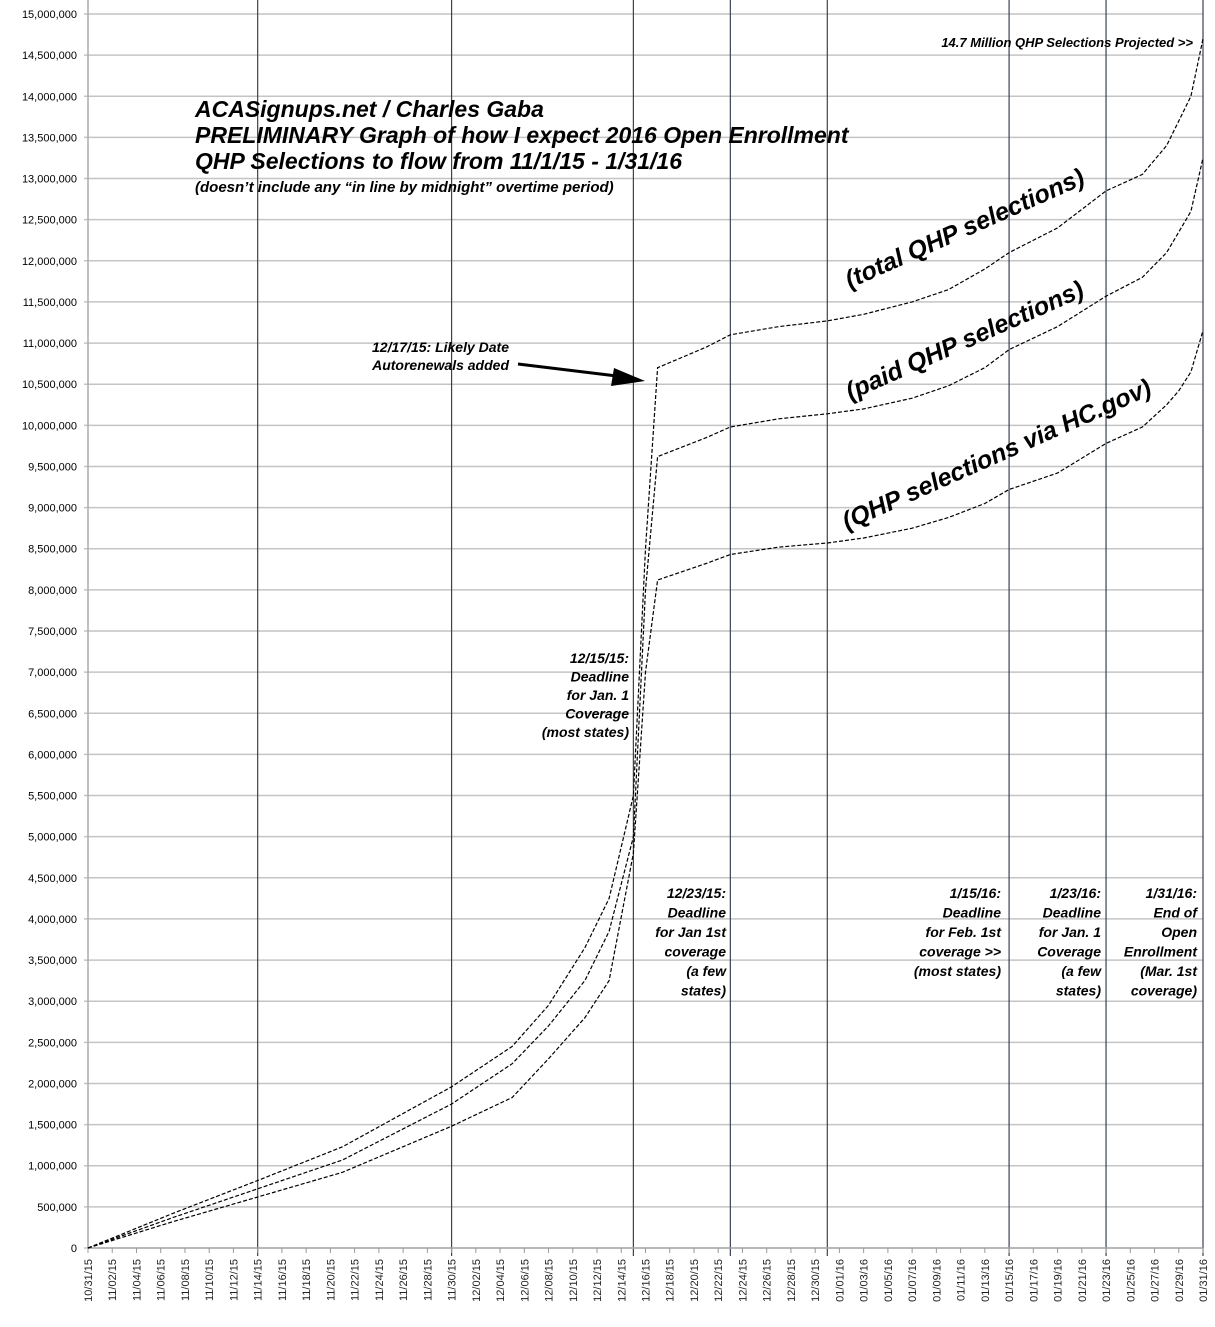 The image size is (1215, 1327). Describe the element at coordinates (1107, 1280) in the screenshot. I see `x-tick-label: 01/23/16` at that location.